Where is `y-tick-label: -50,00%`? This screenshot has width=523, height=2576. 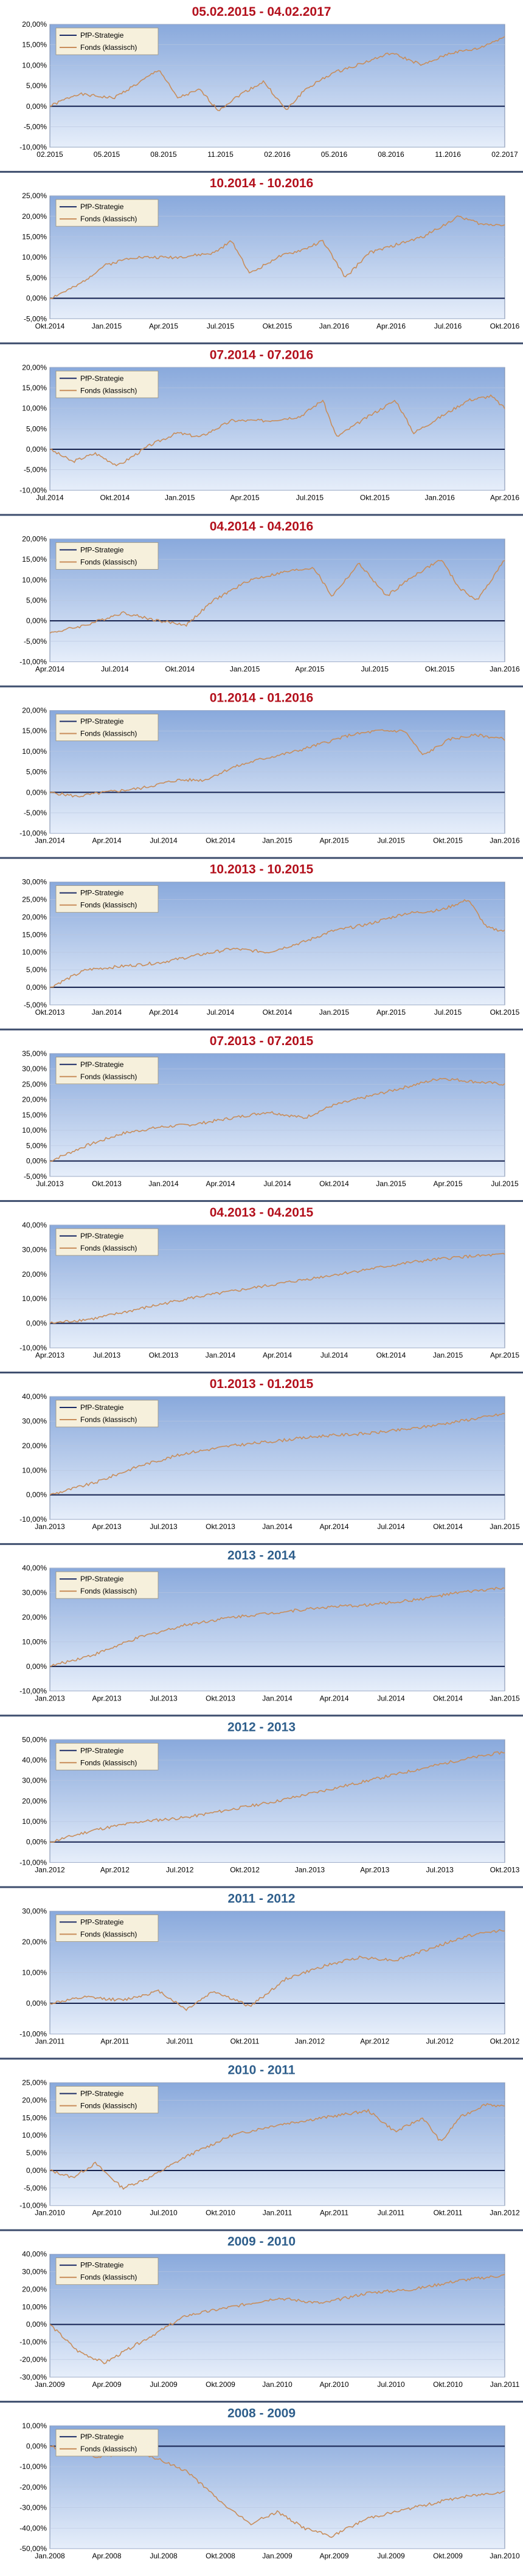
y-tick-label: -50,00% is located at coordinates (33, 2548).